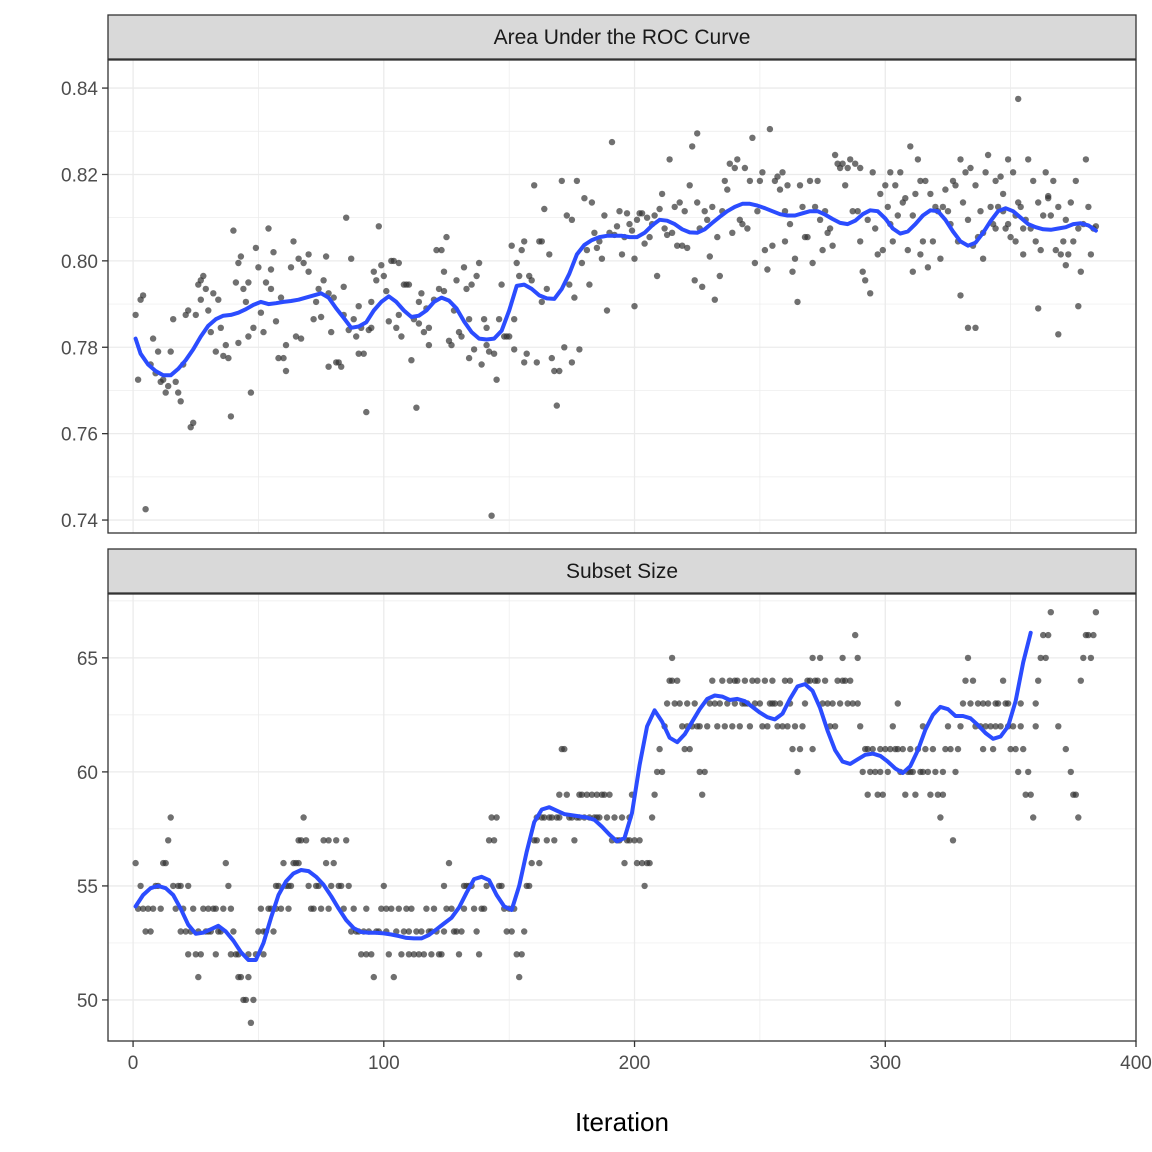 This screenshot has height=1152, width=1152. I want to click on x-tick-label: 100, so click(384, 1063).